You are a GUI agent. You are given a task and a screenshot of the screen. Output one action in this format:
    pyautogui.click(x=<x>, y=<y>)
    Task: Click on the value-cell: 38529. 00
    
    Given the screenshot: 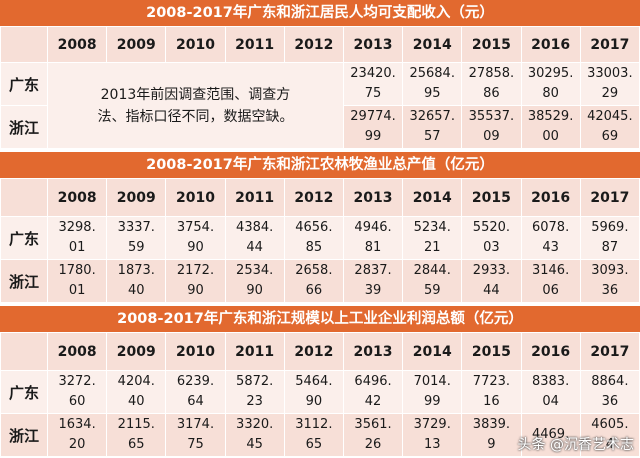 What is the action you would take?
    pyautogui.click(x=550, y=127)
    